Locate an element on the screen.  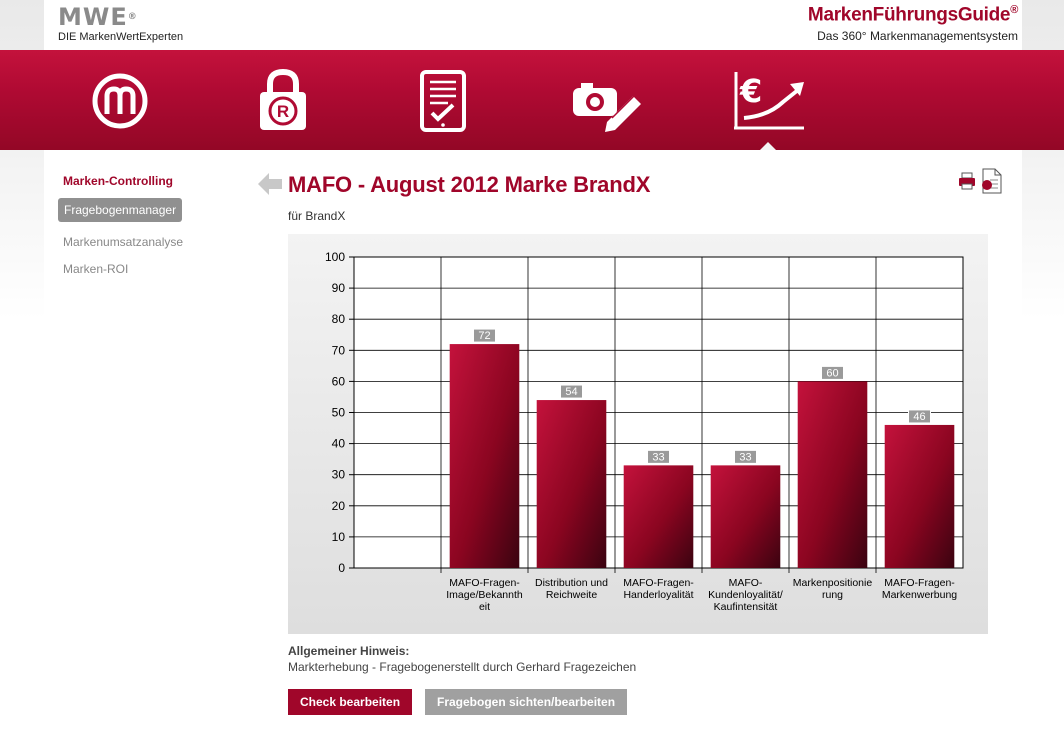
nav-controlling: € is located at coordinates (768, 101).